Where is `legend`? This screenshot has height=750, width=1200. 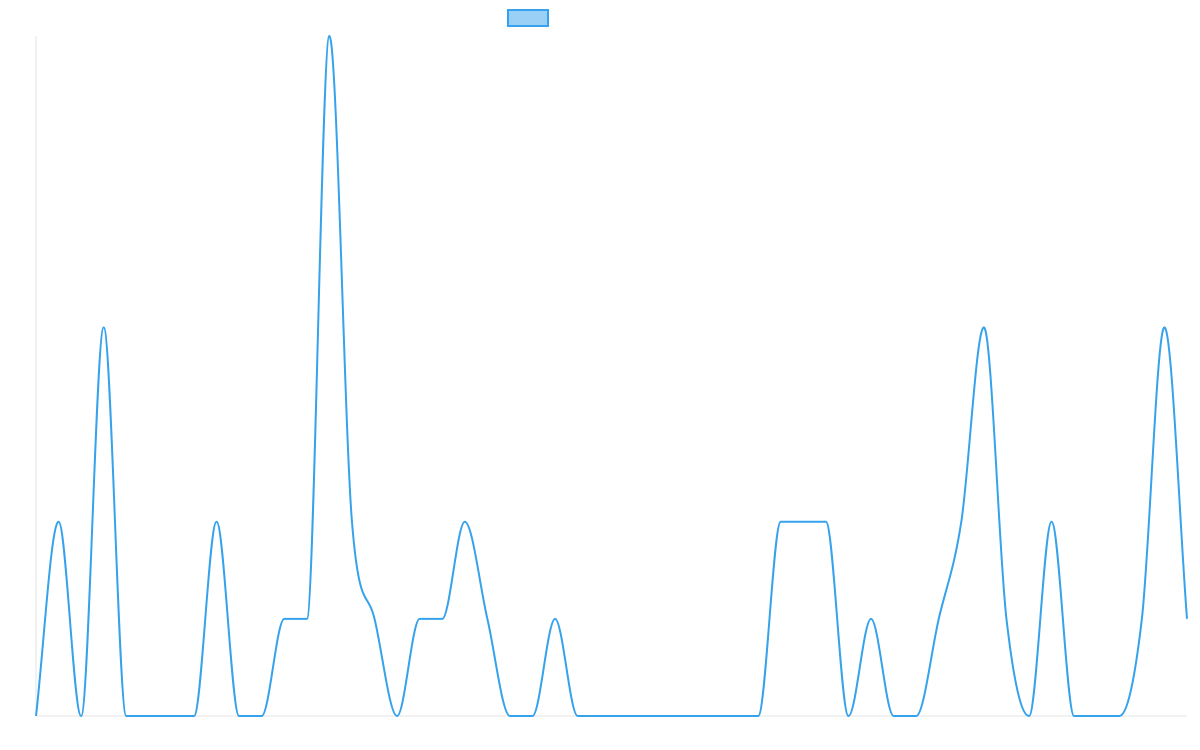
legend is located at coordinates (528, 18).